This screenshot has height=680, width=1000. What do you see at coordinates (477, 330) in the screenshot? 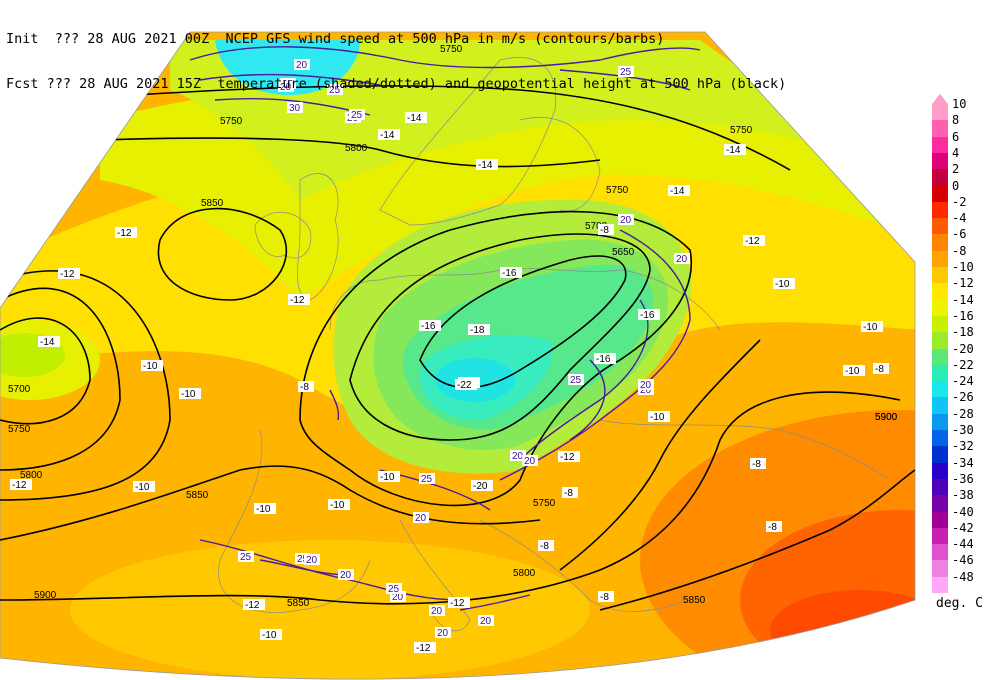
I see `temp-label: -18` at bounding box center [477, 330].